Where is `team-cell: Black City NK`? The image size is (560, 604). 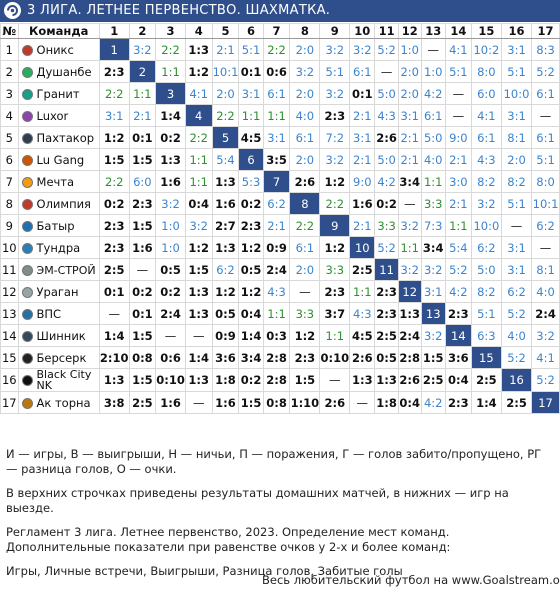 team-cell: Black City NK is located at coordinates (58, 380).